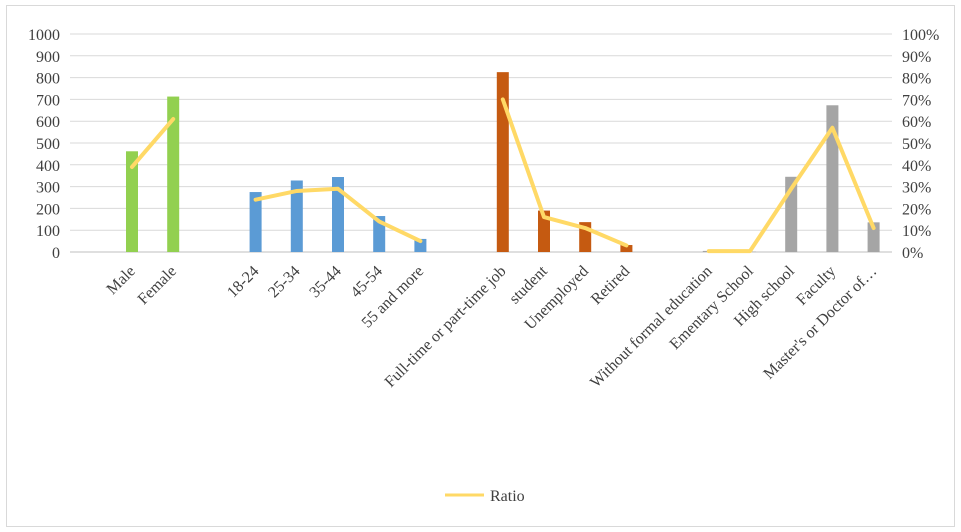 The width and height of the screenshot is (961, 532). What do you see at coordinates (48, 79) in the screenshot?
I see `left-axis-tick-label: 800` at bounding box center [48, 79].